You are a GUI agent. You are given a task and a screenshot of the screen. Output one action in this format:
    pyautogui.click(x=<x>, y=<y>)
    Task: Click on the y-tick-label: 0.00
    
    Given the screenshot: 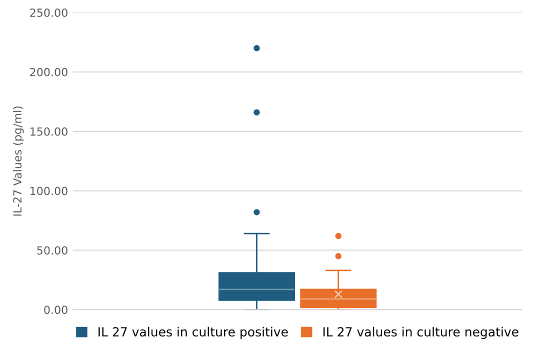 What is the action you would take?
    pyautogui.click(x=56, y=310)
    